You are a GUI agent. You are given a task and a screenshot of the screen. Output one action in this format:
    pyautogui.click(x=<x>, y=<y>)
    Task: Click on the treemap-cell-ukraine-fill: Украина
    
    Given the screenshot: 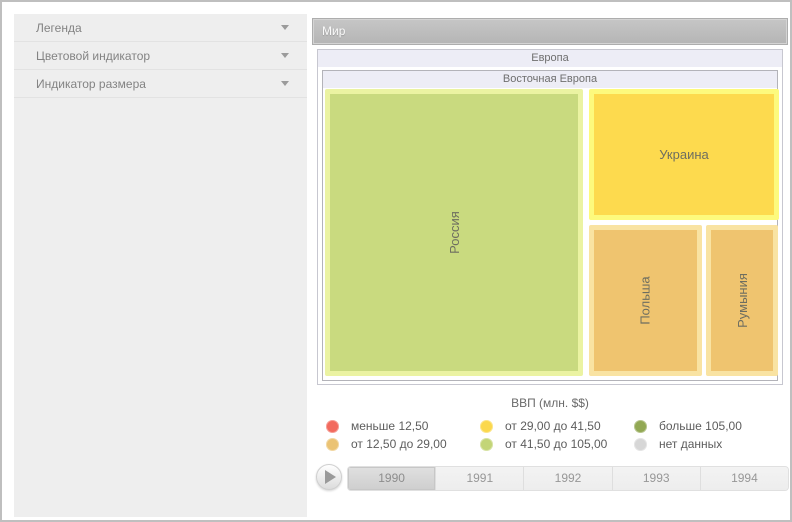 What is the action you would take?
    pyautogui.click(x=684, y=154)
    